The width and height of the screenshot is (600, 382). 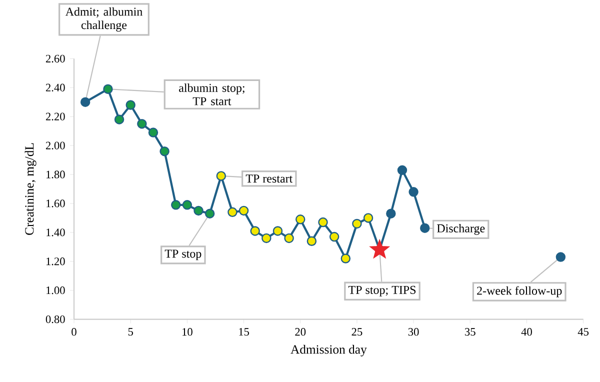 What do you see at coordinates (300, 332) in the screenshot?
I see `x-tick-label: 20` at bounding box center [300, 332].